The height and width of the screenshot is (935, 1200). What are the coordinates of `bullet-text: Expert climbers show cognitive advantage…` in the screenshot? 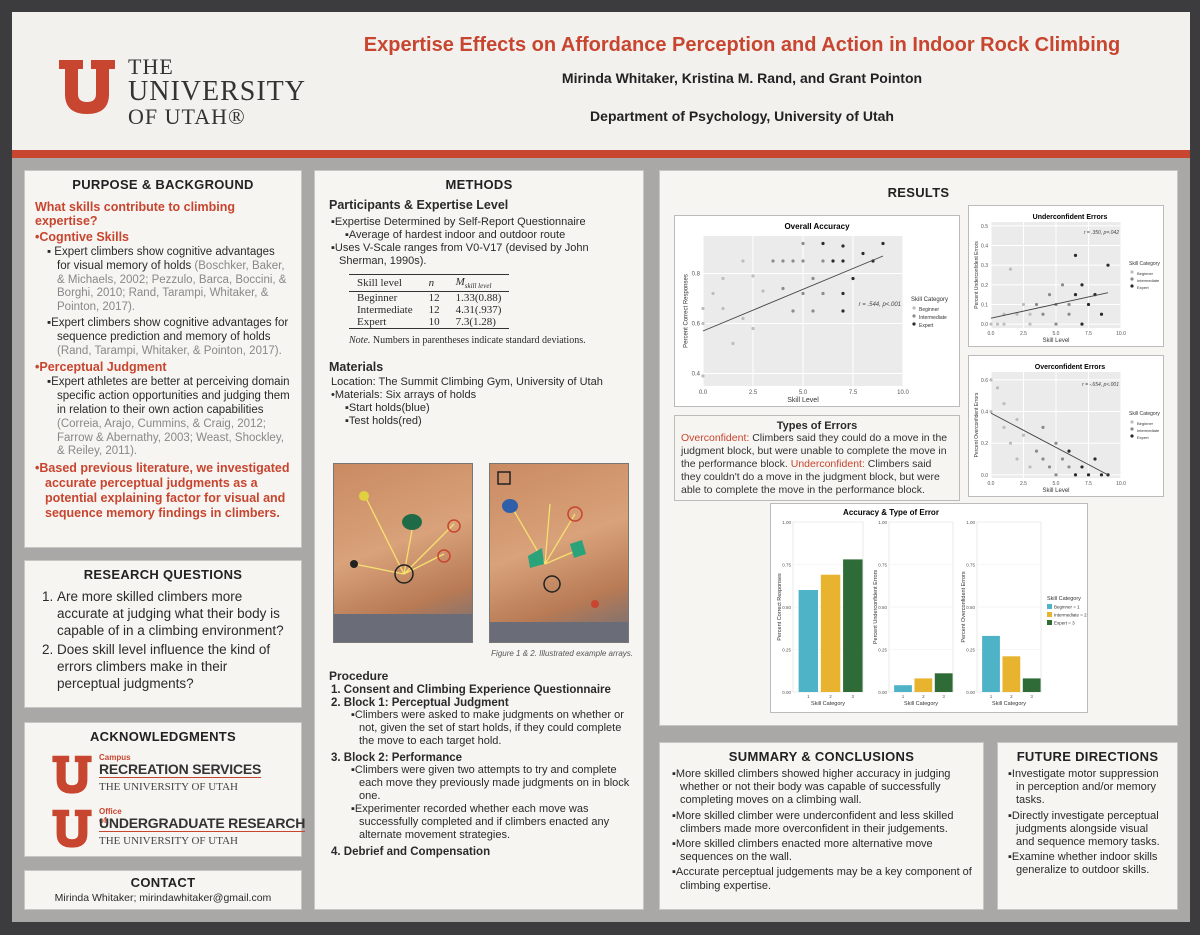 It's located at (164, 259).